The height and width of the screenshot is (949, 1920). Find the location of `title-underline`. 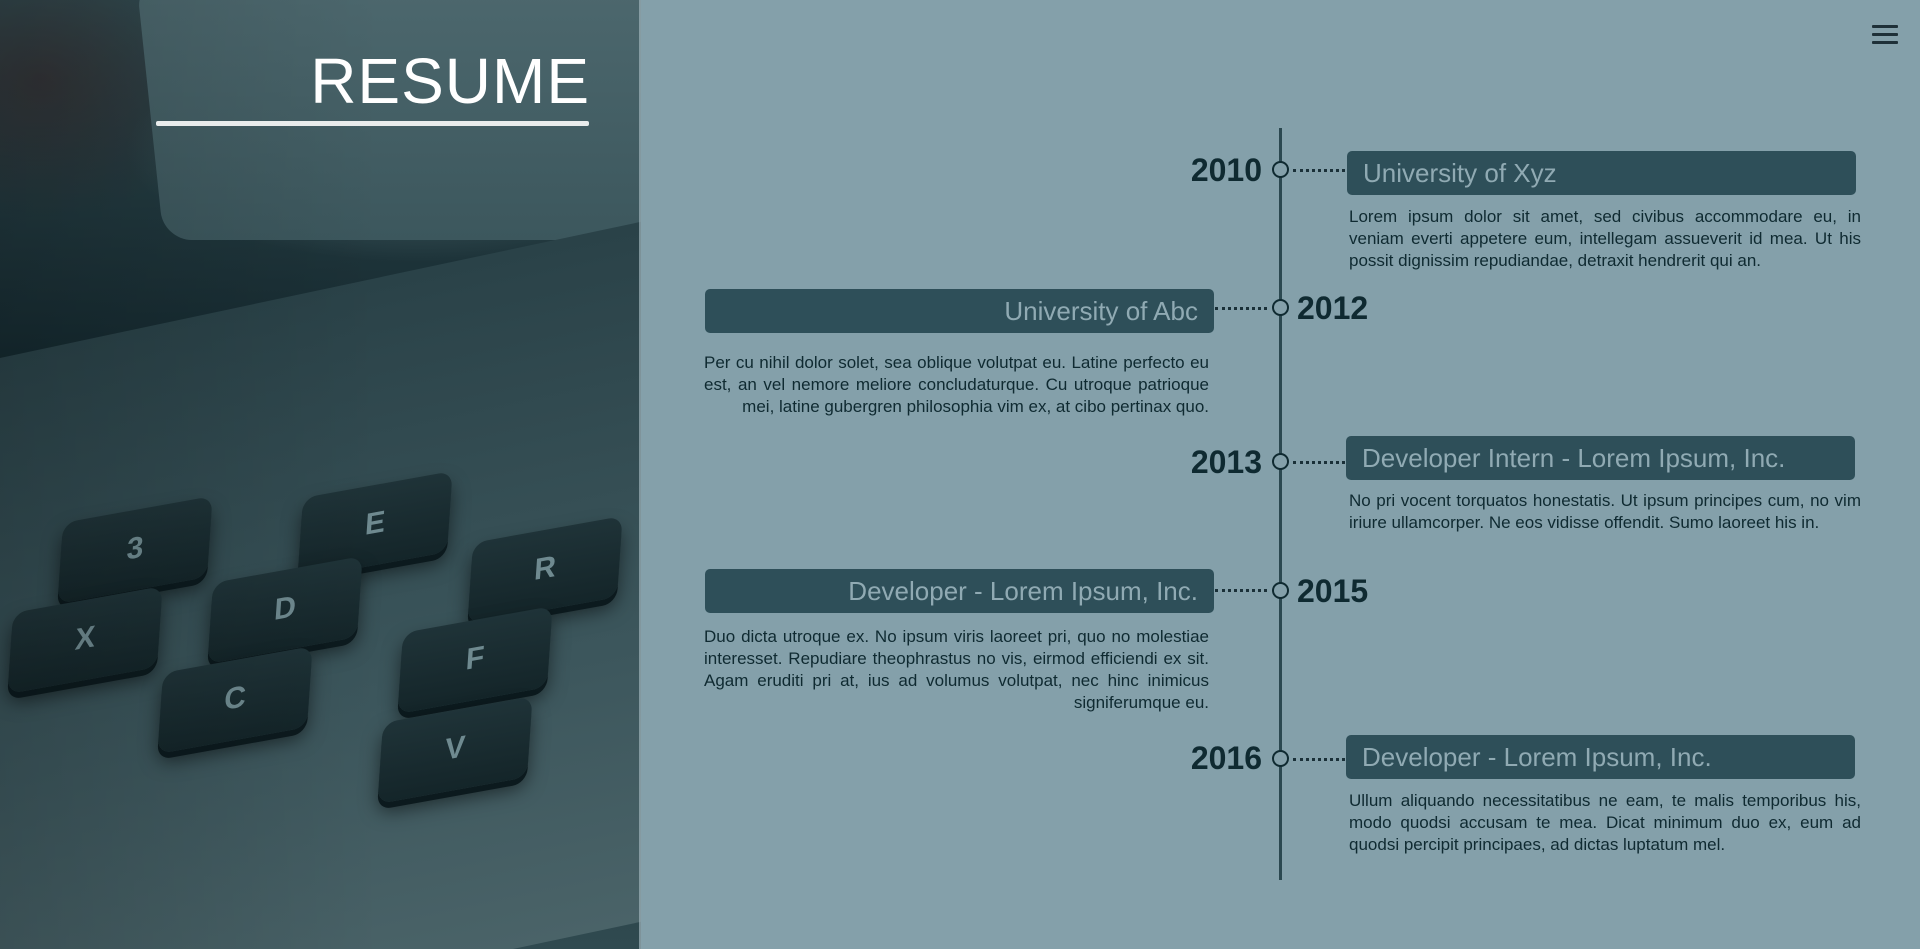

title-underline is located at coordinates (372, 123).